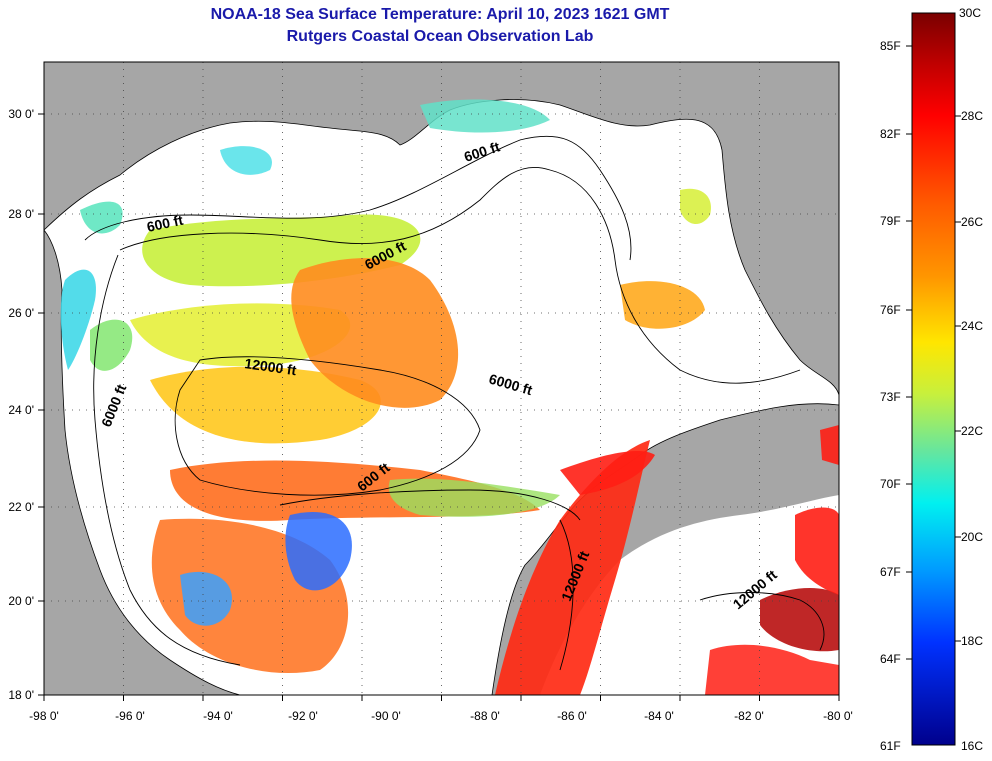 Image resolution: width=992 pixels, height=761 pixels. What do you see at coordinates (358, 198) in the screenshot?
I see `contour-600ft` at bounding box center [358, 198].